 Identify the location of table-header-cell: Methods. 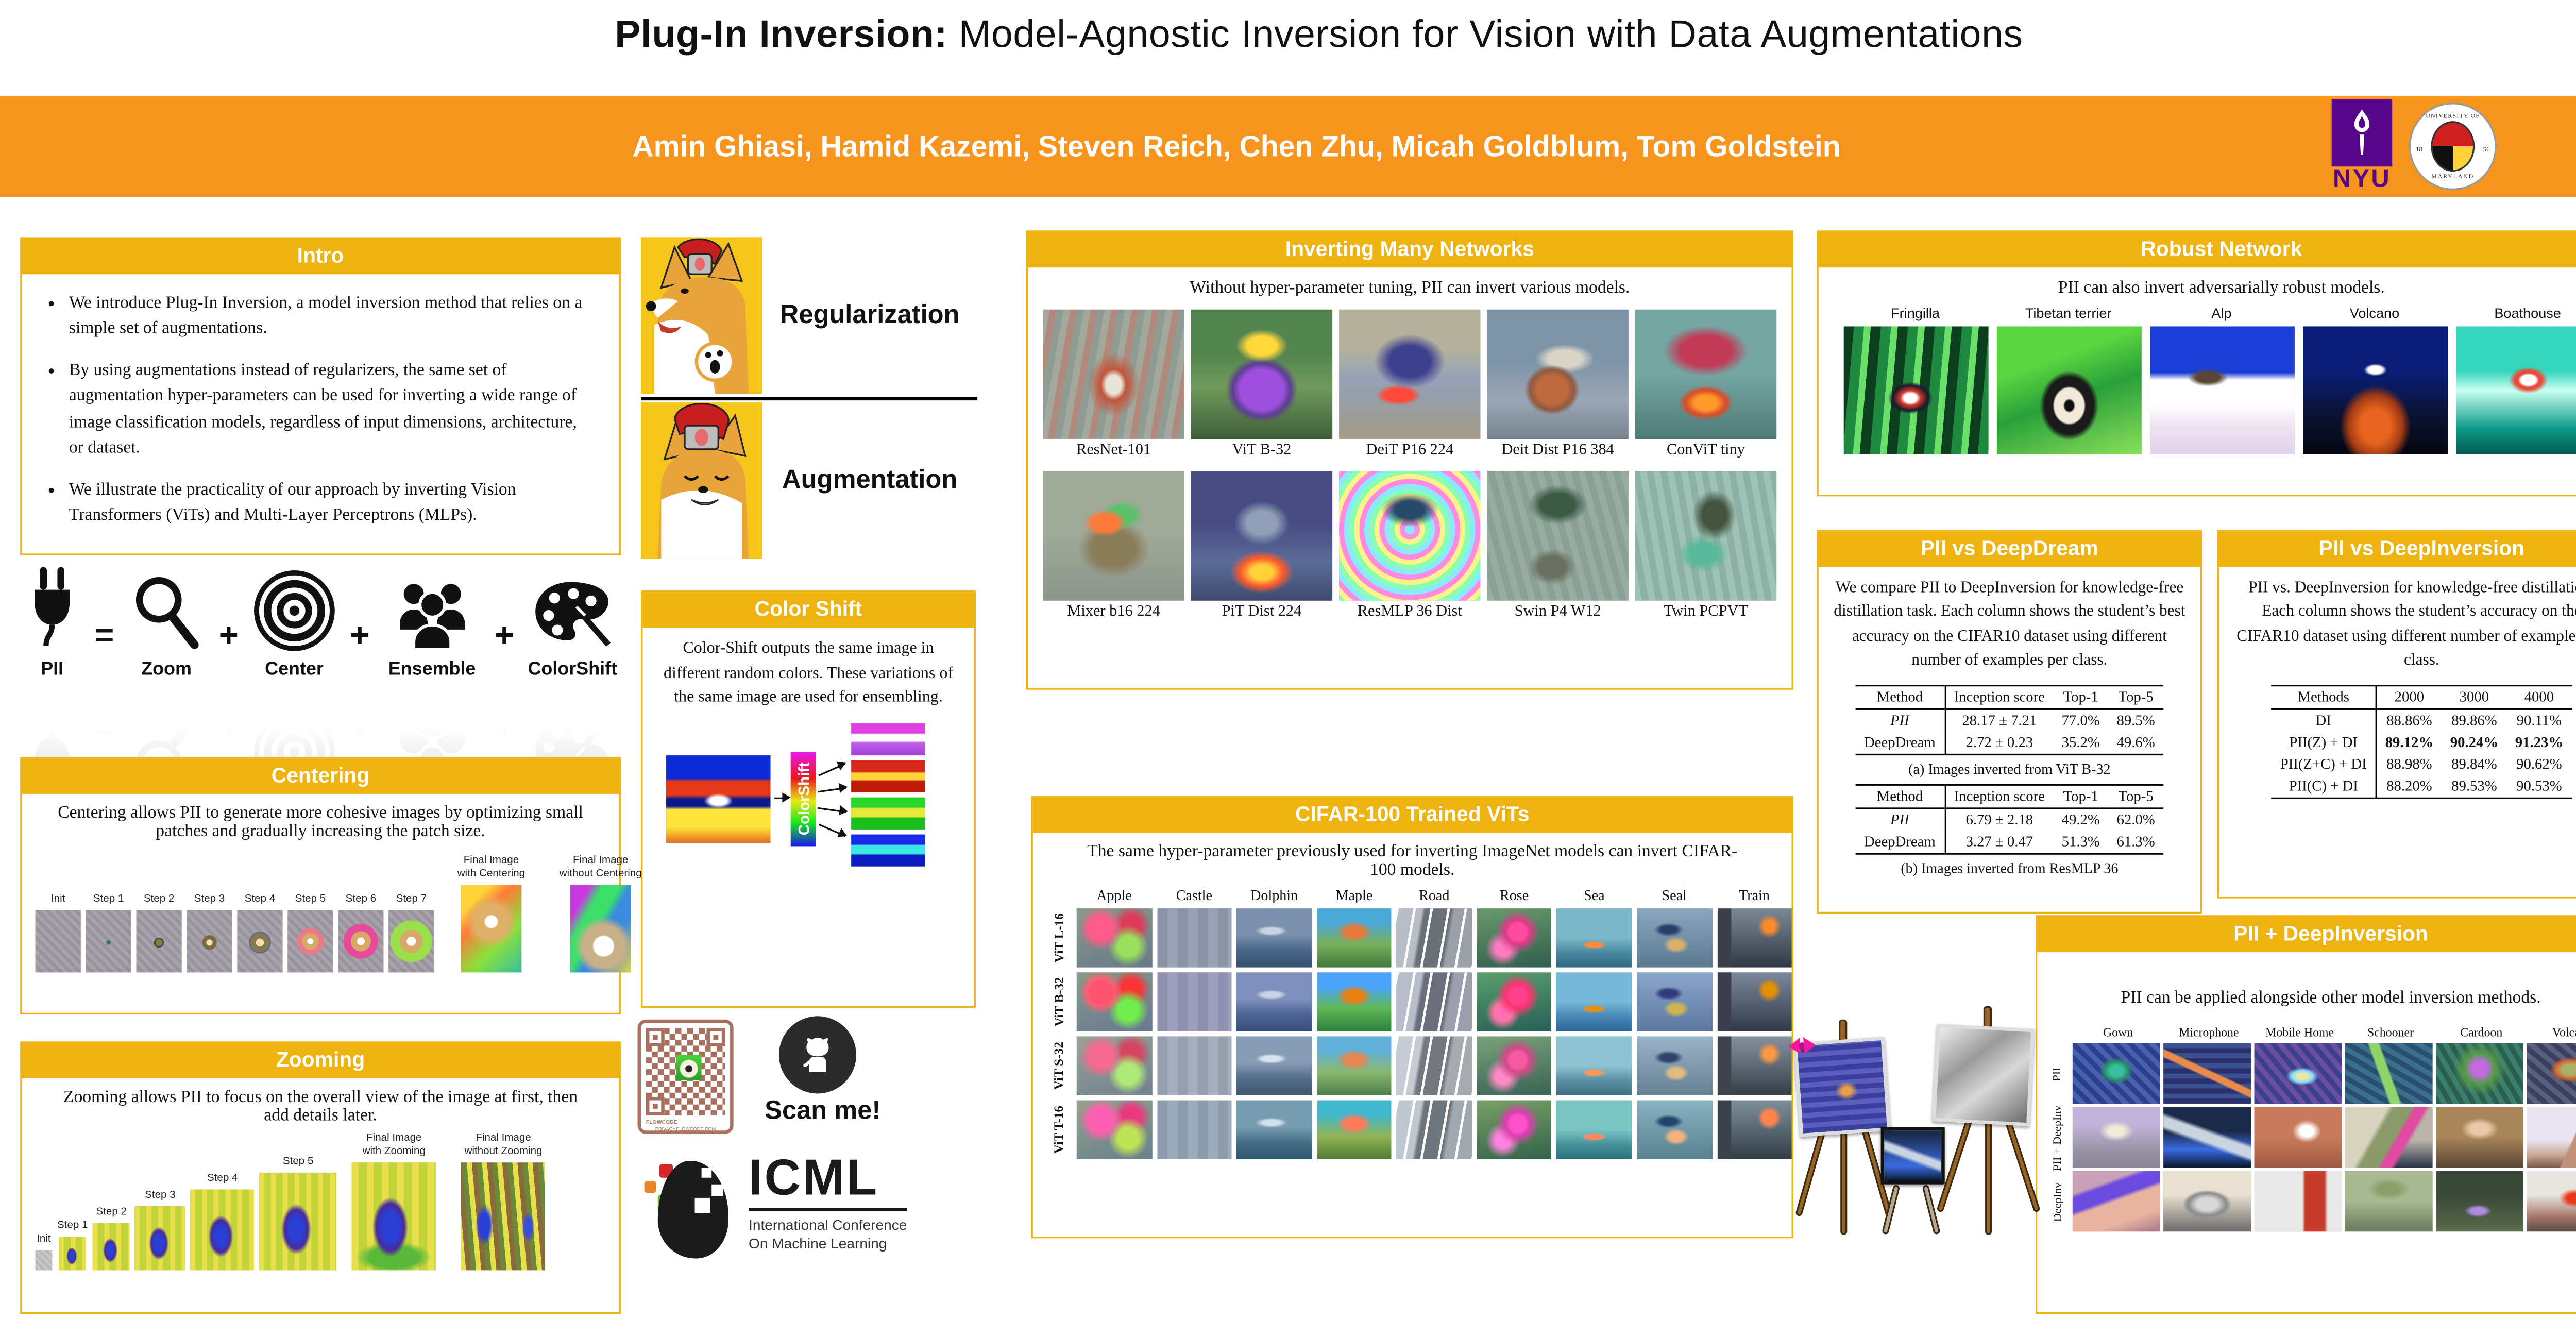
(2323, 696).